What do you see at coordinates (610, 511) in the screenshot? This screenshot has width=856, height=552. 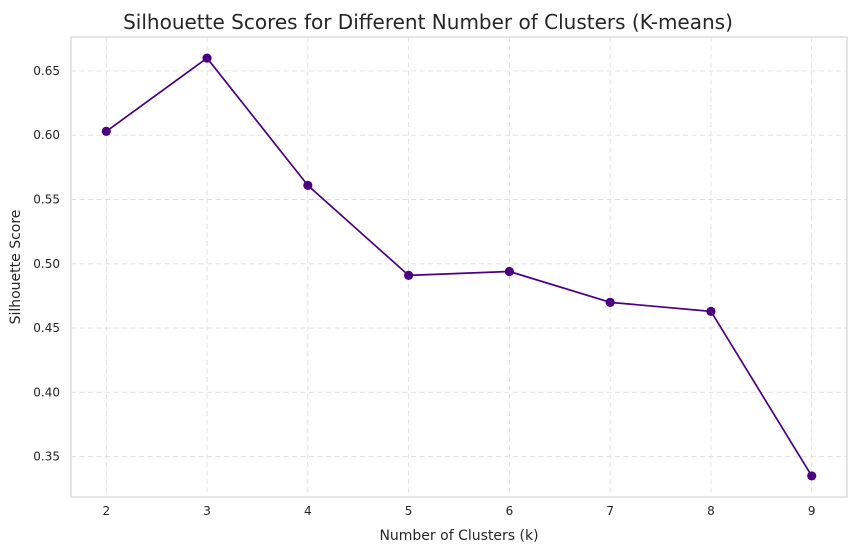 I see `x-tick-label: 7` at bounding box center [610, 511].